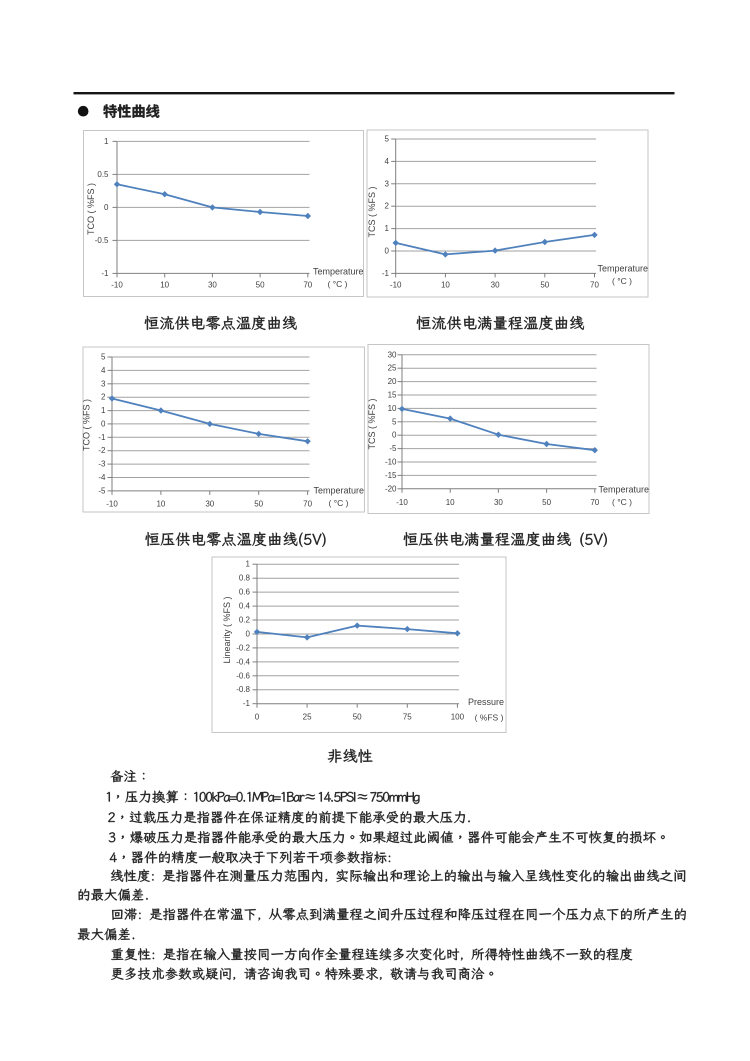 Image resolution: width=750 pixels, height=1061 pixels. What do you see at coordinates (243, 675) in the screenshot?
I see `svg-text: -0.6` at bounding box center [243, 675].